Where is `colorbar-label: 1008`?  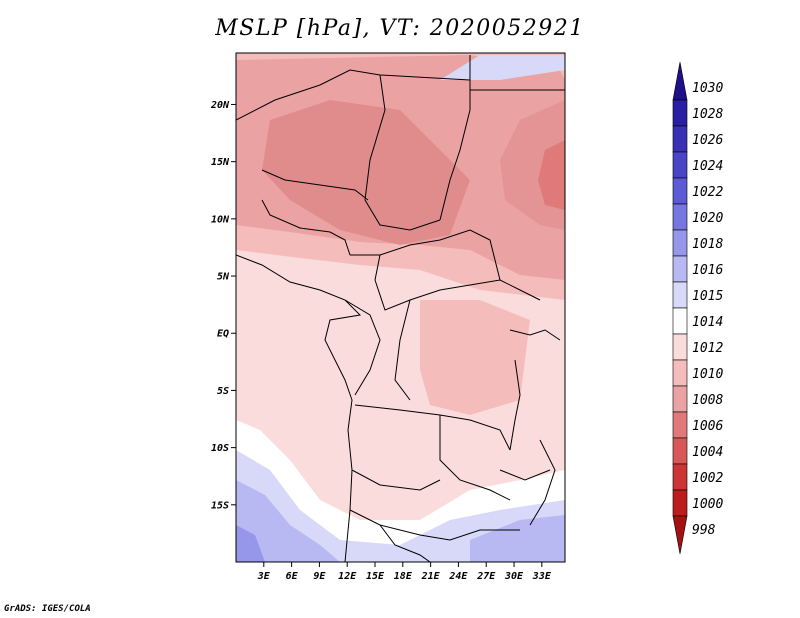 colorbar-label: 1008 is located at coordinates (707, 400).